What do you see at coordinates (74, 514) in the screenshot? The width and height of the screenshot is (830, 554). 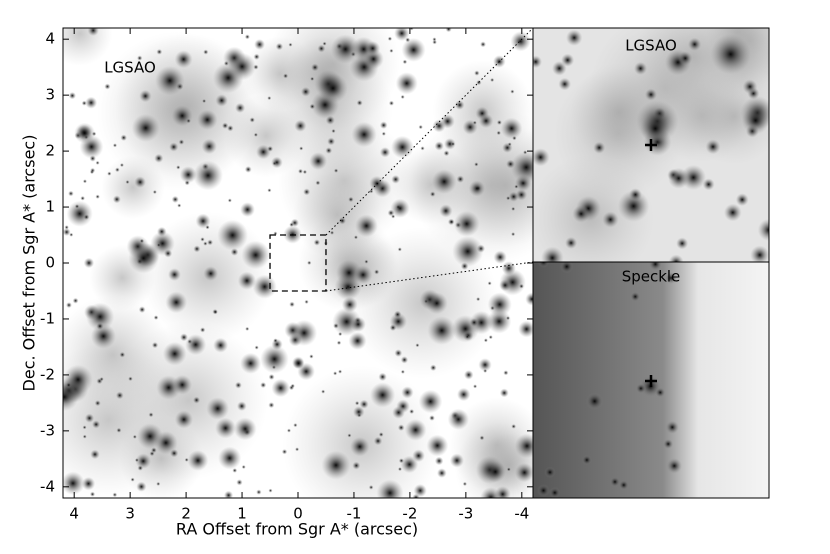 I see `x-tick-label: 4` at bounding box center [74, 514].